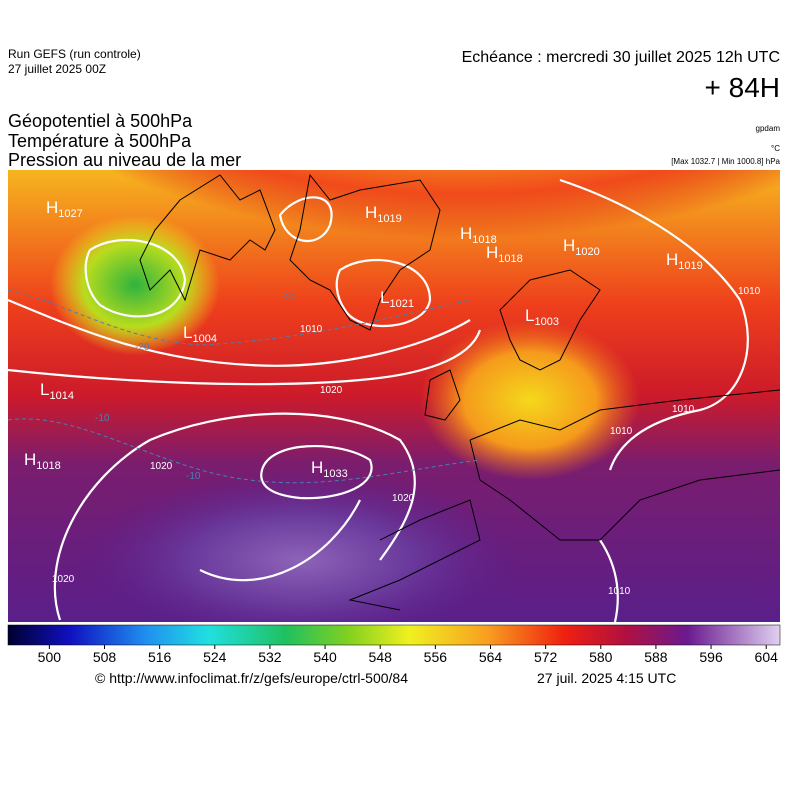 This screenshot has width=788, height=794. Describe the element at coordinates (105, 657) in the screenshot. I see `colorbar-tick-label: 508` at that location.